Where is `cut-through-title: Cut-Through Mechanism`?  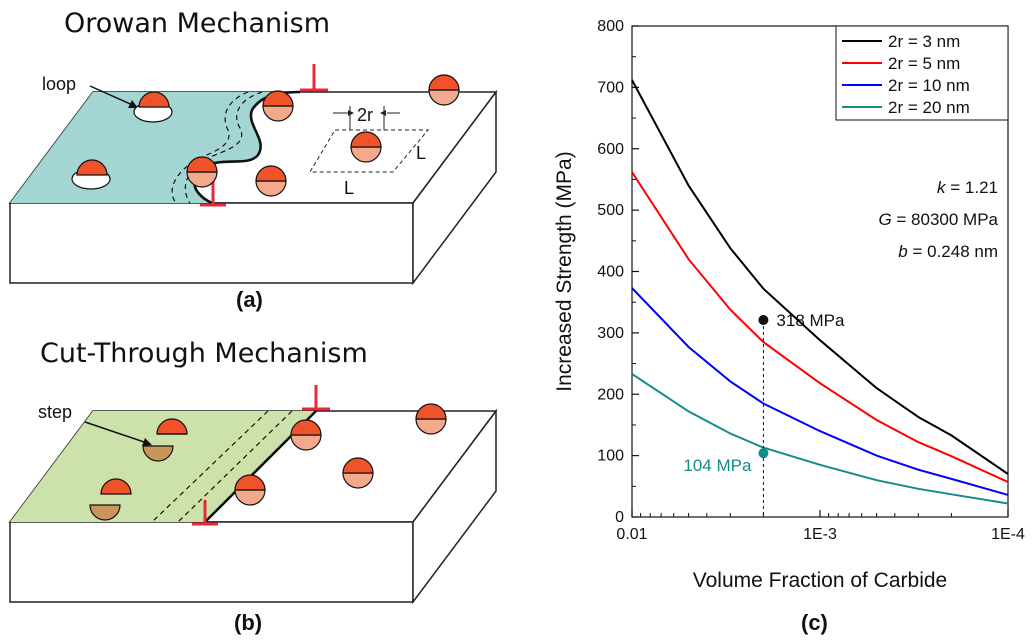 cut-through-title: Cut-Through Mechanism is located at coordinates (204, 353).